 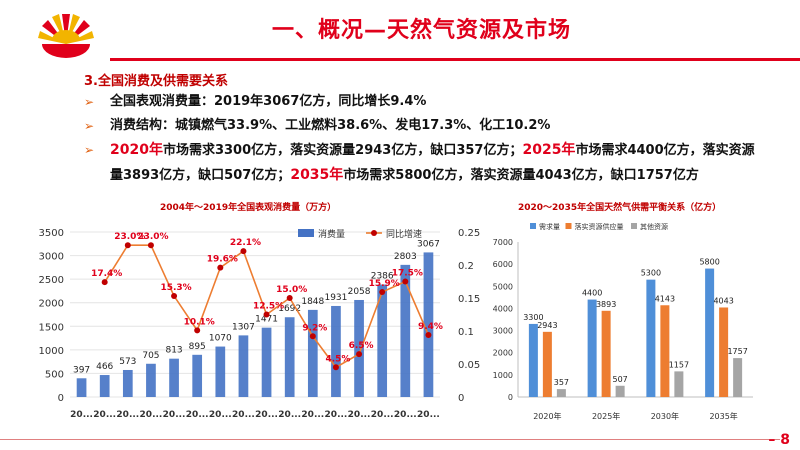 I want to click on year-highlight: 2020年, so click(x=136, y=150).